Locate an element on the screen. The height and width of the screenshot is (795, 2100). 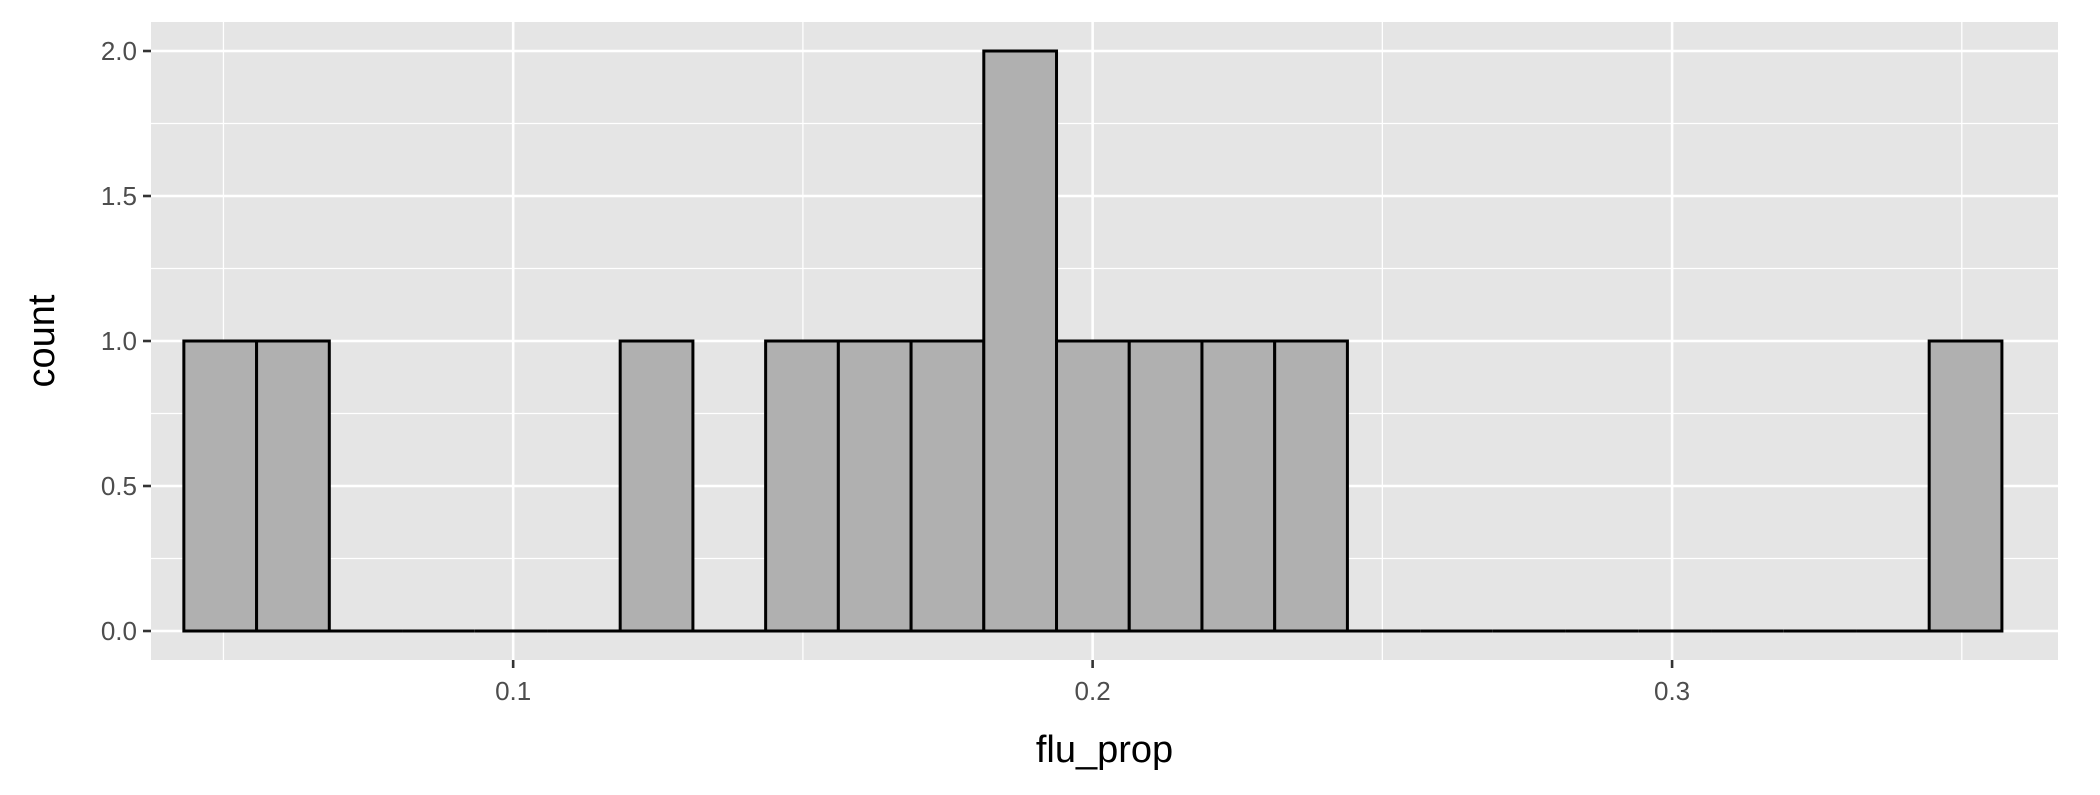
x-axis-title: flu_prop is located at coordinates (1104, 750).